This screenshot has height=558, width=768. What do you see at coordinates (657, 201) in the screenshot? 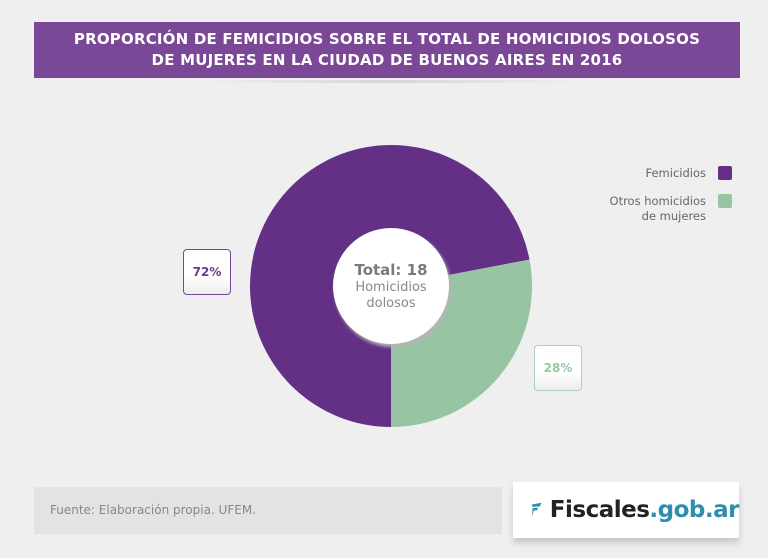
I see `legend-label-line-1: Otros homicidios` at bounding box center [657, 201].